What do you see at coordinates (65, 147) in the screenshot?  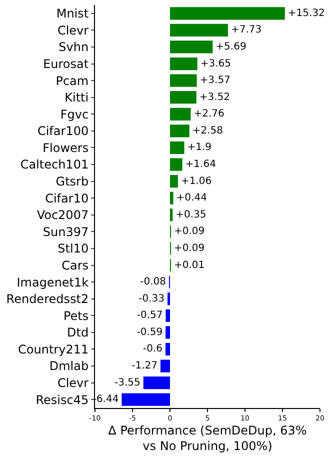 I see `y-tick-label: Flowers` at bounding box center [65, 147].